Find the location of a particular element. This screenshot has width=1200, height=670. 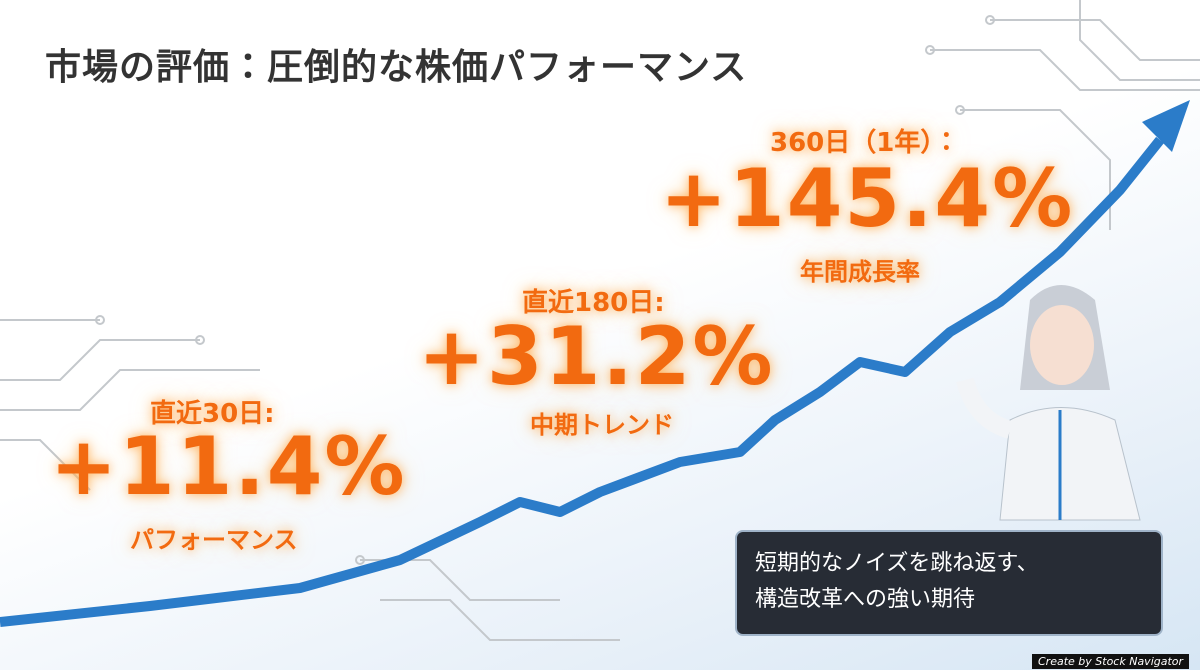

callout: 短期的なノイズを跳ね返す、 構造改革への強い期待 is located at coordinates (949, 583).